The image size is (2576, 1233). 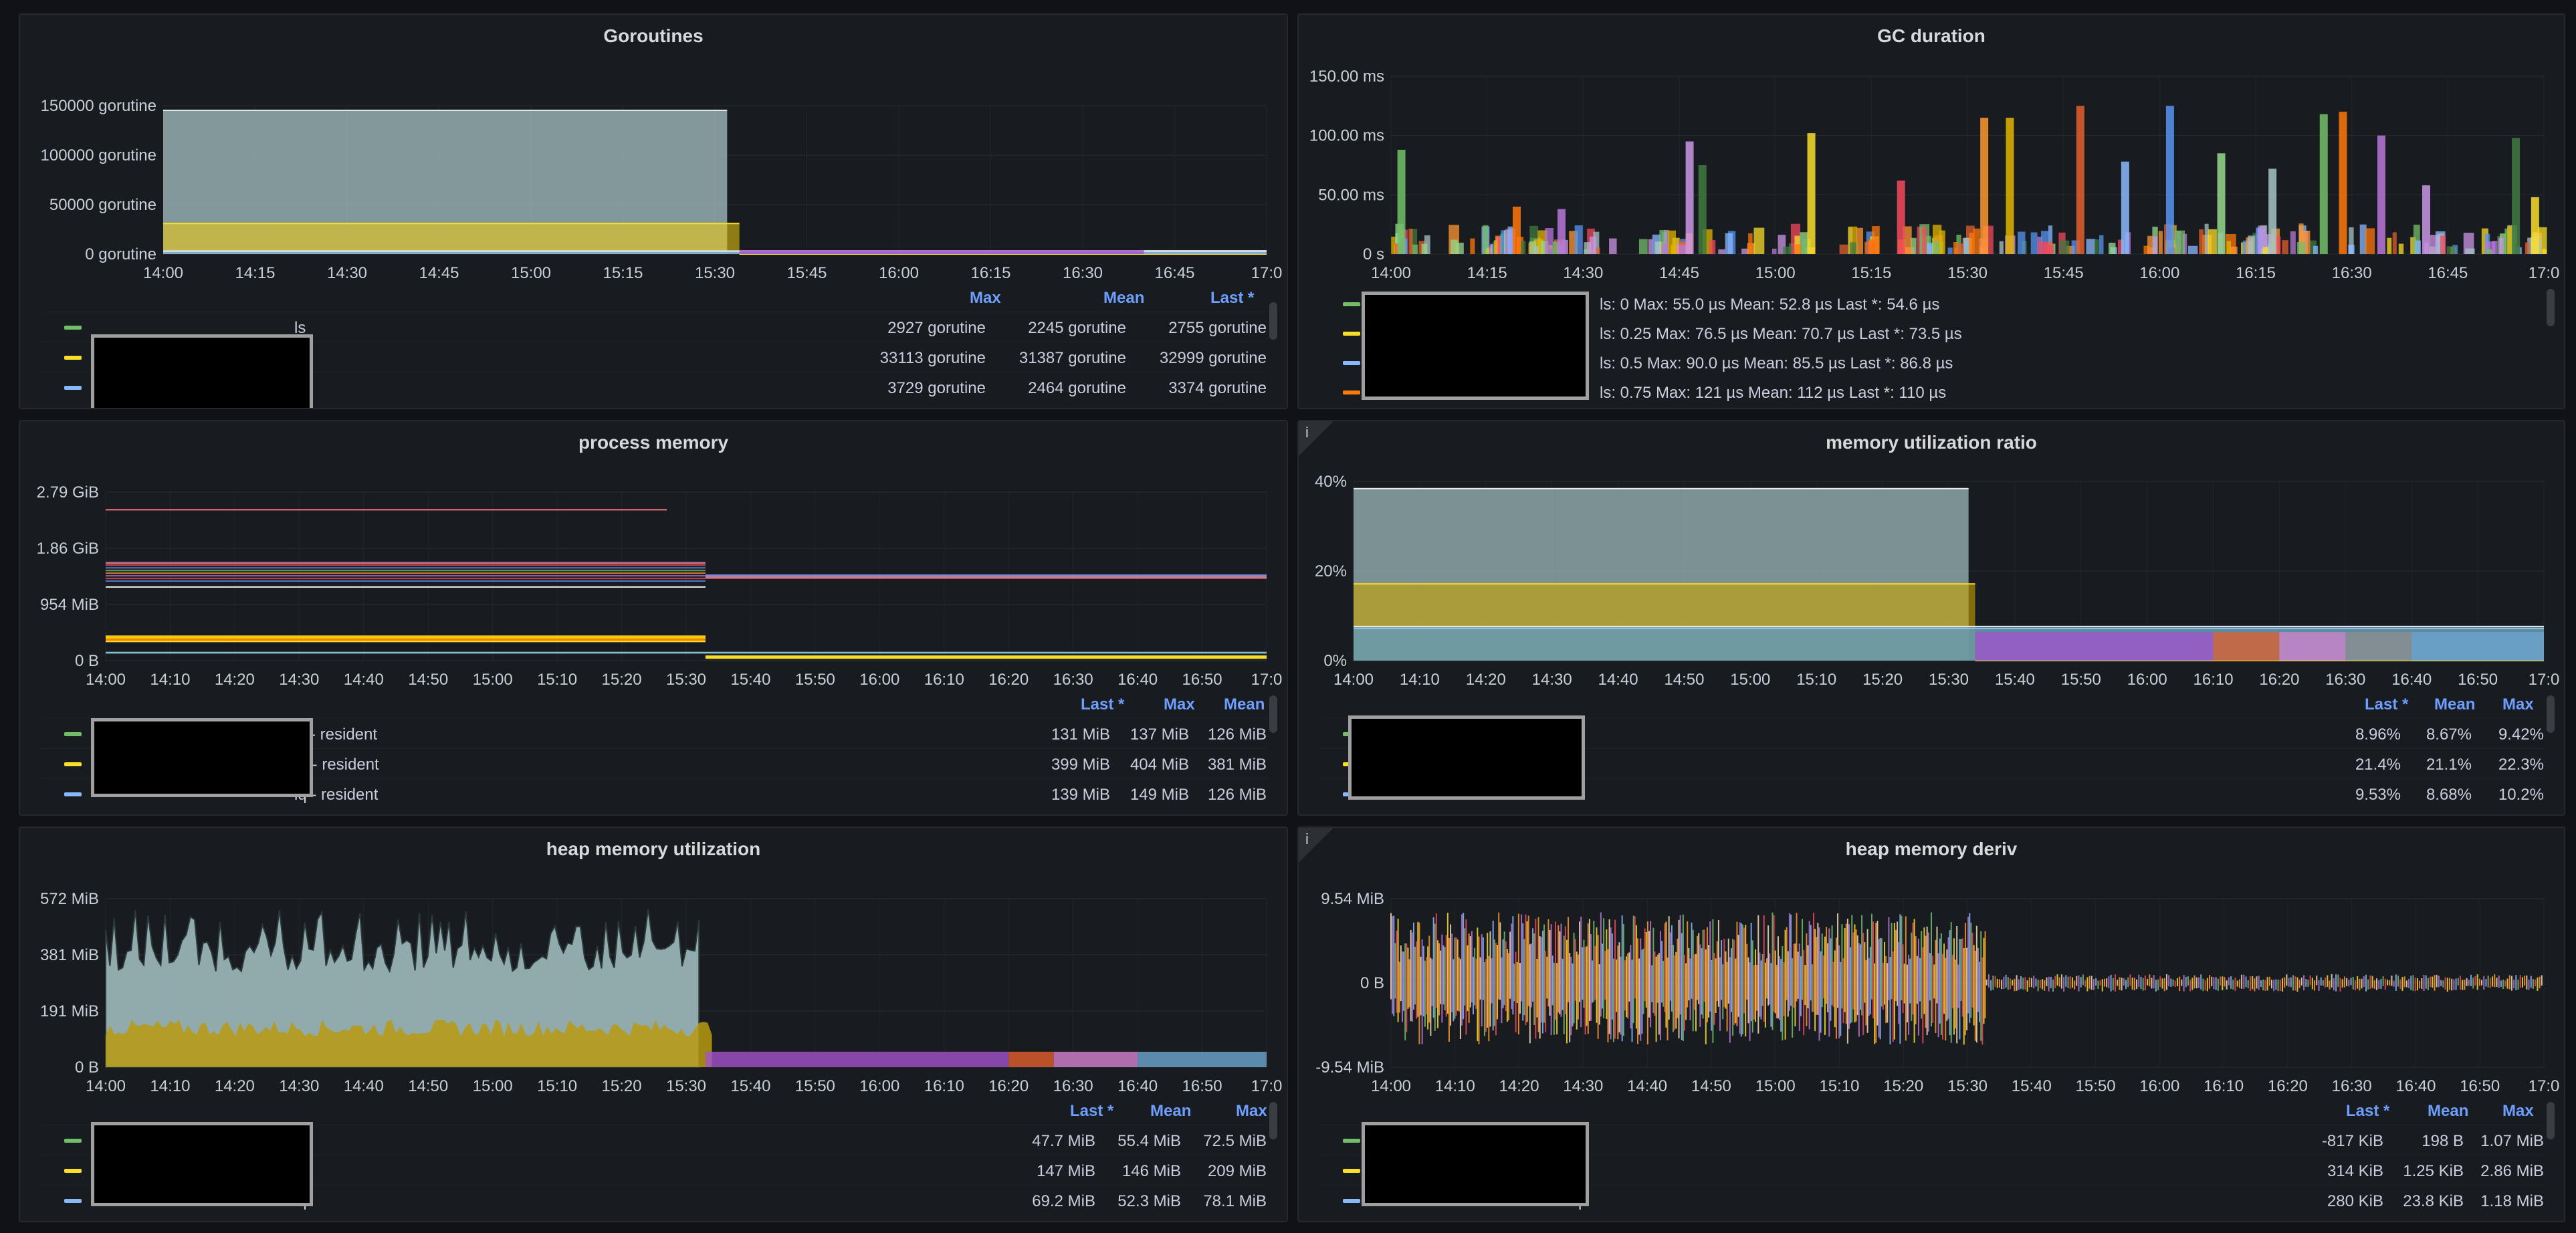 What do you see at coordinates (2521, 795) in the screenshot?
I see `value-max: 10.2%` at bounding box center [2521, 795].